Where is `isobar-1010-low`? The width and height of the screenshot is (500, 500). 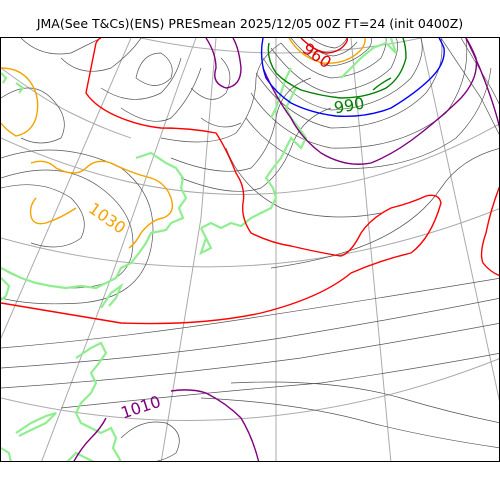 isobar-1010-low is located at coordinates (90, 439).